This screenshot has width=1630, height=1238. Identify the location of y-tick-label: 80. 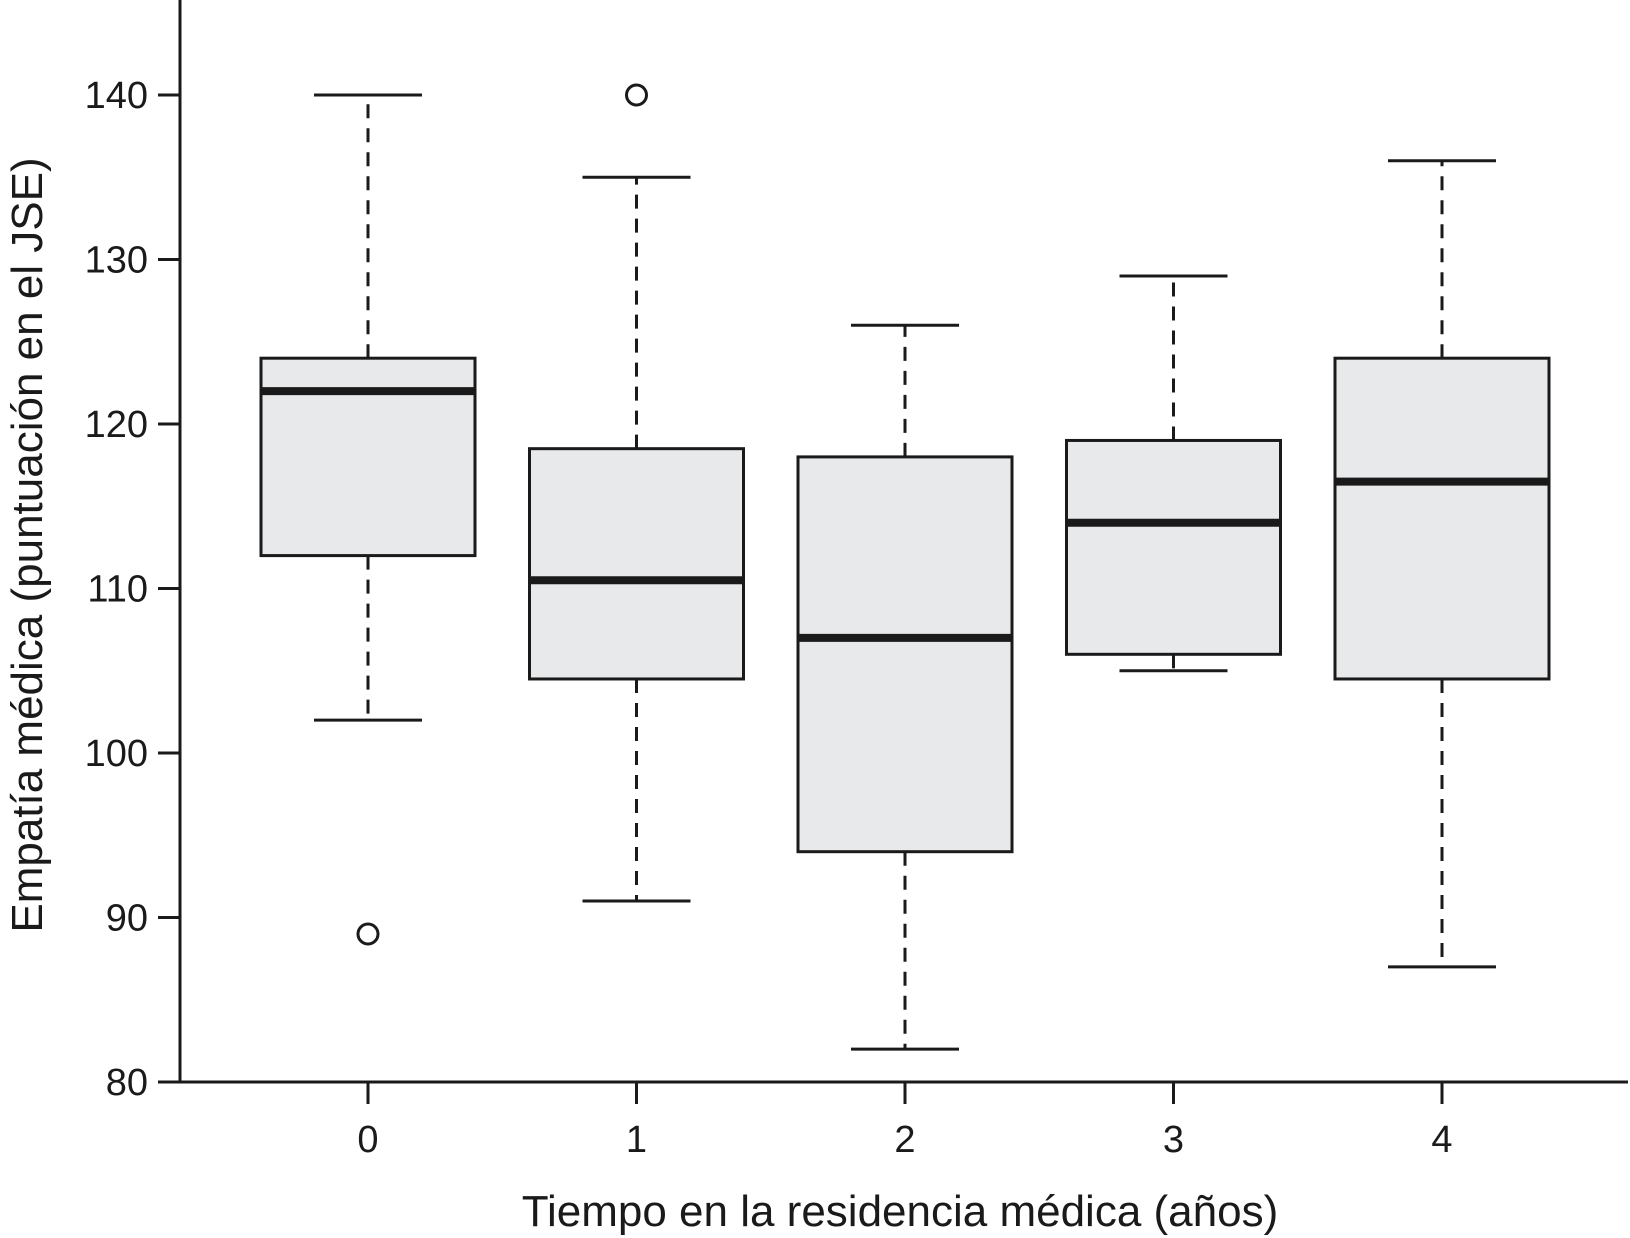
(127, 1083).